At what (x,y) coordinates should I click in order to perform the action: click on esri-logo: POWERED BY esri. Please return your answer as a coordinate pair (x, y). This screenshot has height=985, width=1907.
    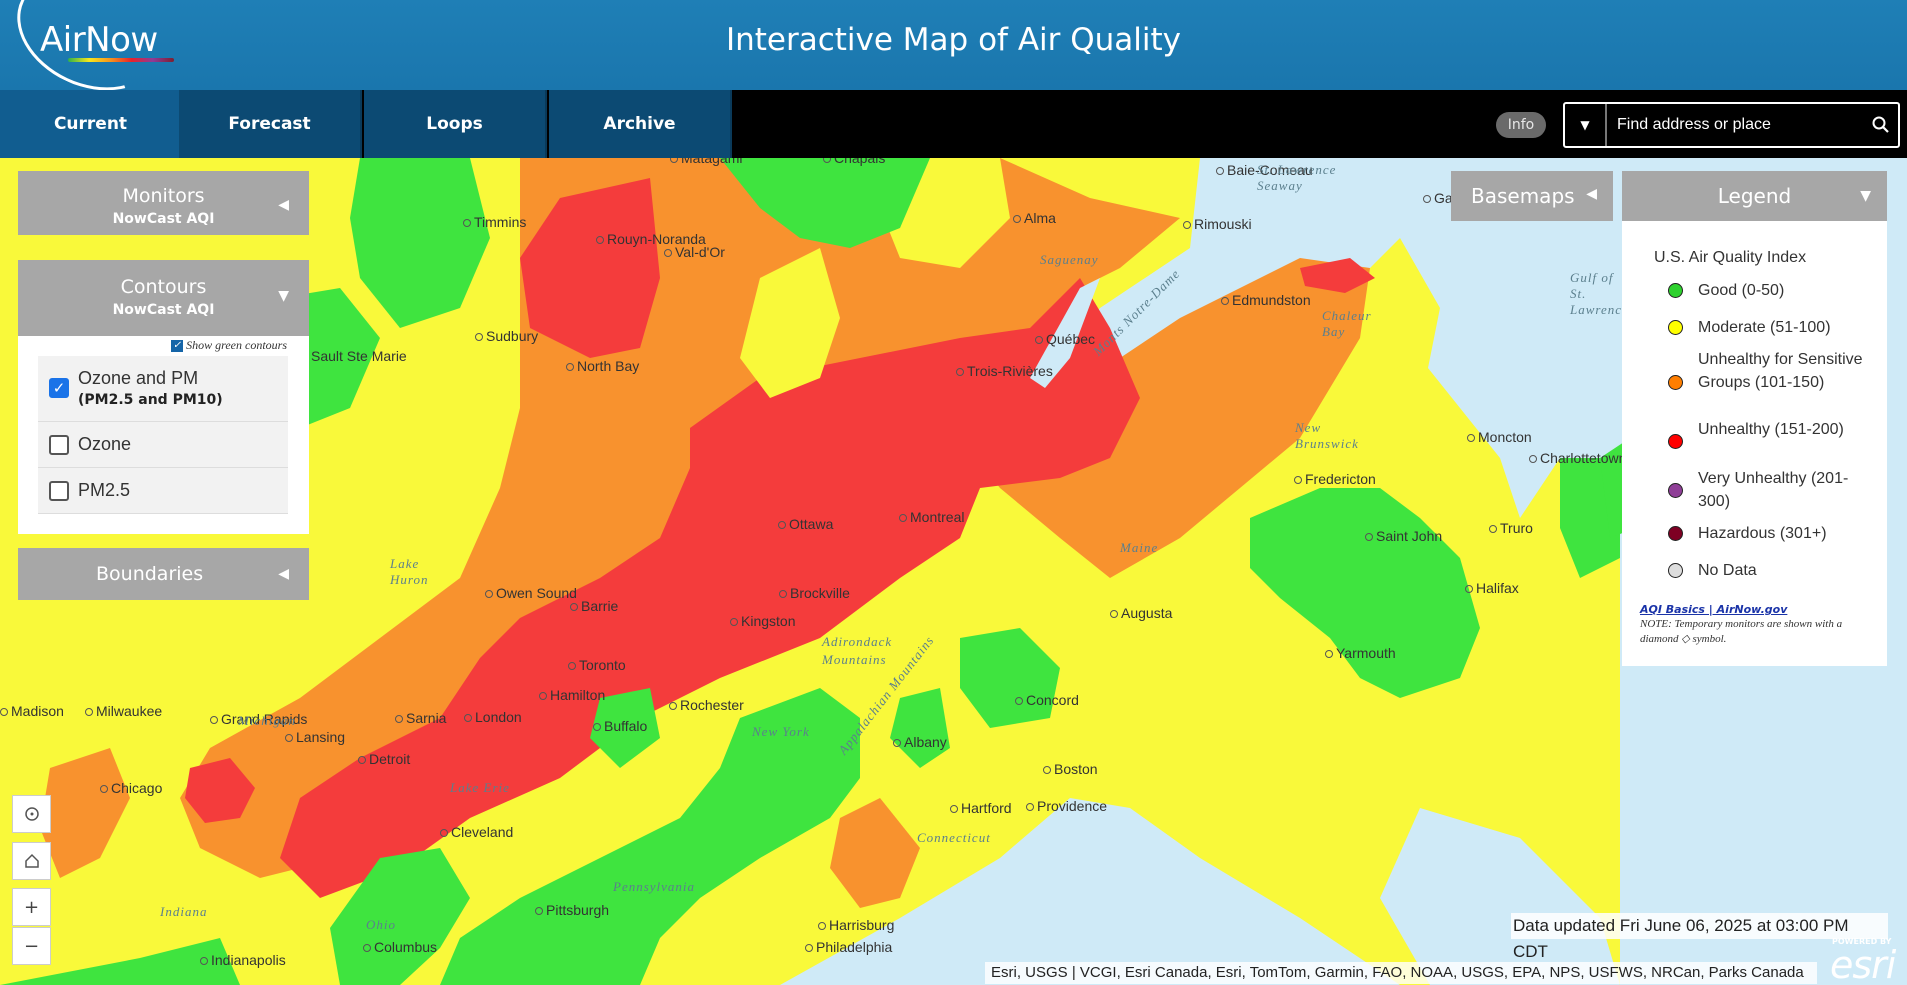
    Looking at the image, I should click on (1866, 960).